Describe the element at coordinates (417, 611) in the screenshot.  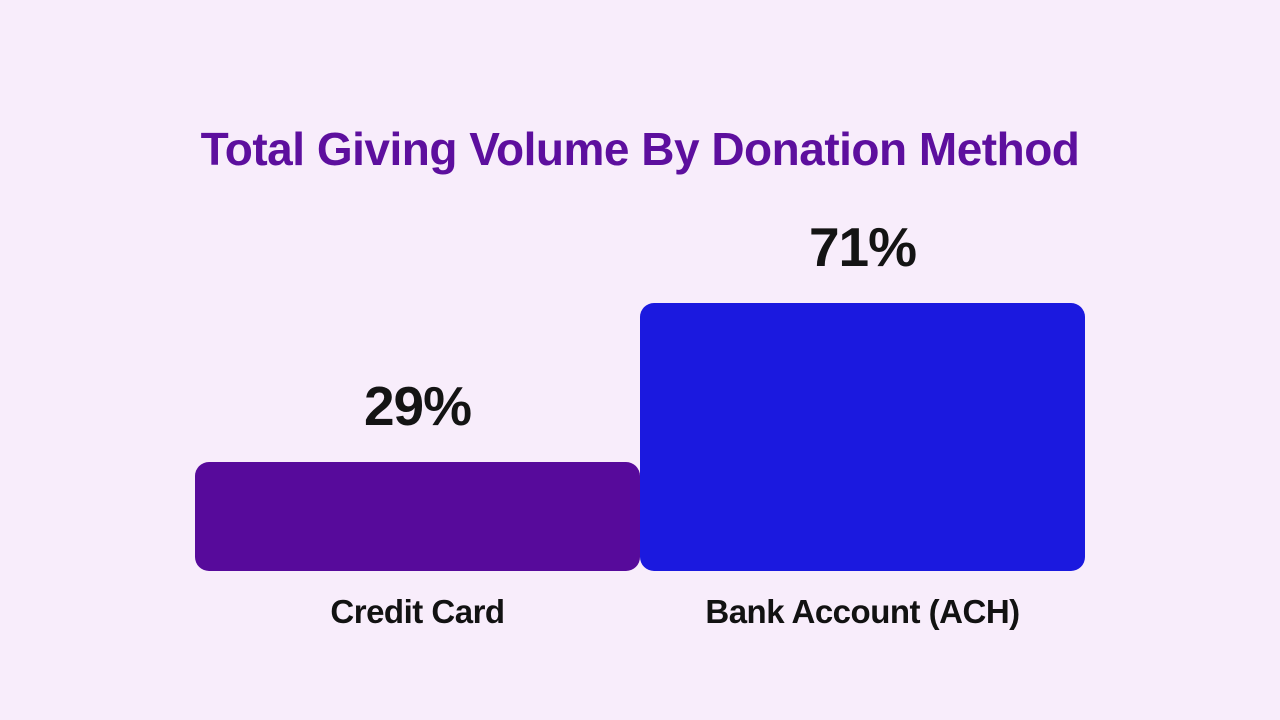
I see `category-label-credit-card: Credit Card` at that location.